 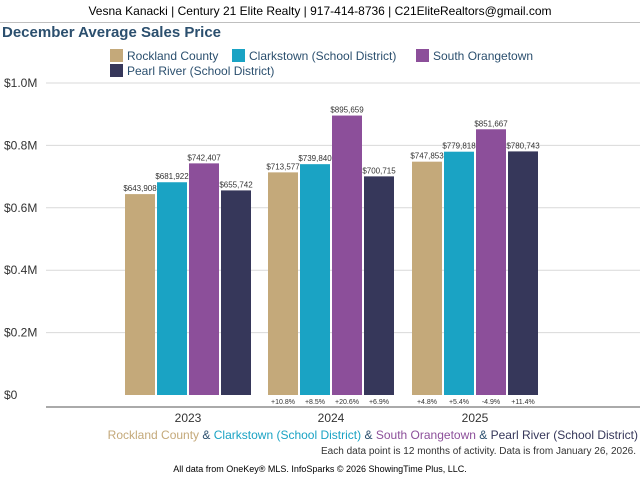 I want to click on change-label: +4.8%, so click(x=427, y=402).